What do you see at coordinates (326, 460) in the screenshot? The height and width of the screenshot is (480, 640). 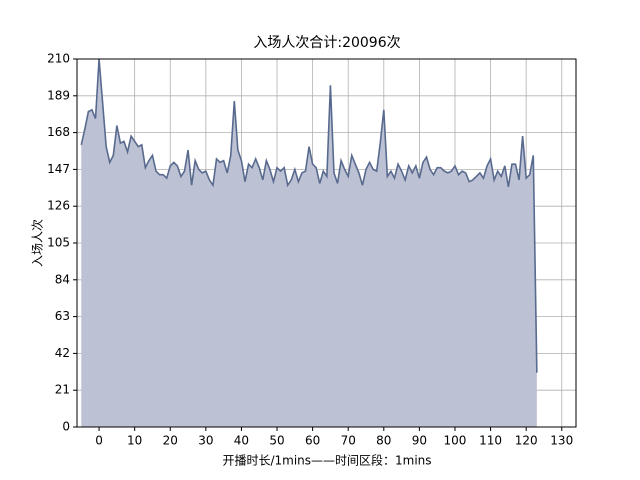 I see `x-axis-label: 开播时长/1mins——时间区段：1mins` at bounding box center [326, 460].